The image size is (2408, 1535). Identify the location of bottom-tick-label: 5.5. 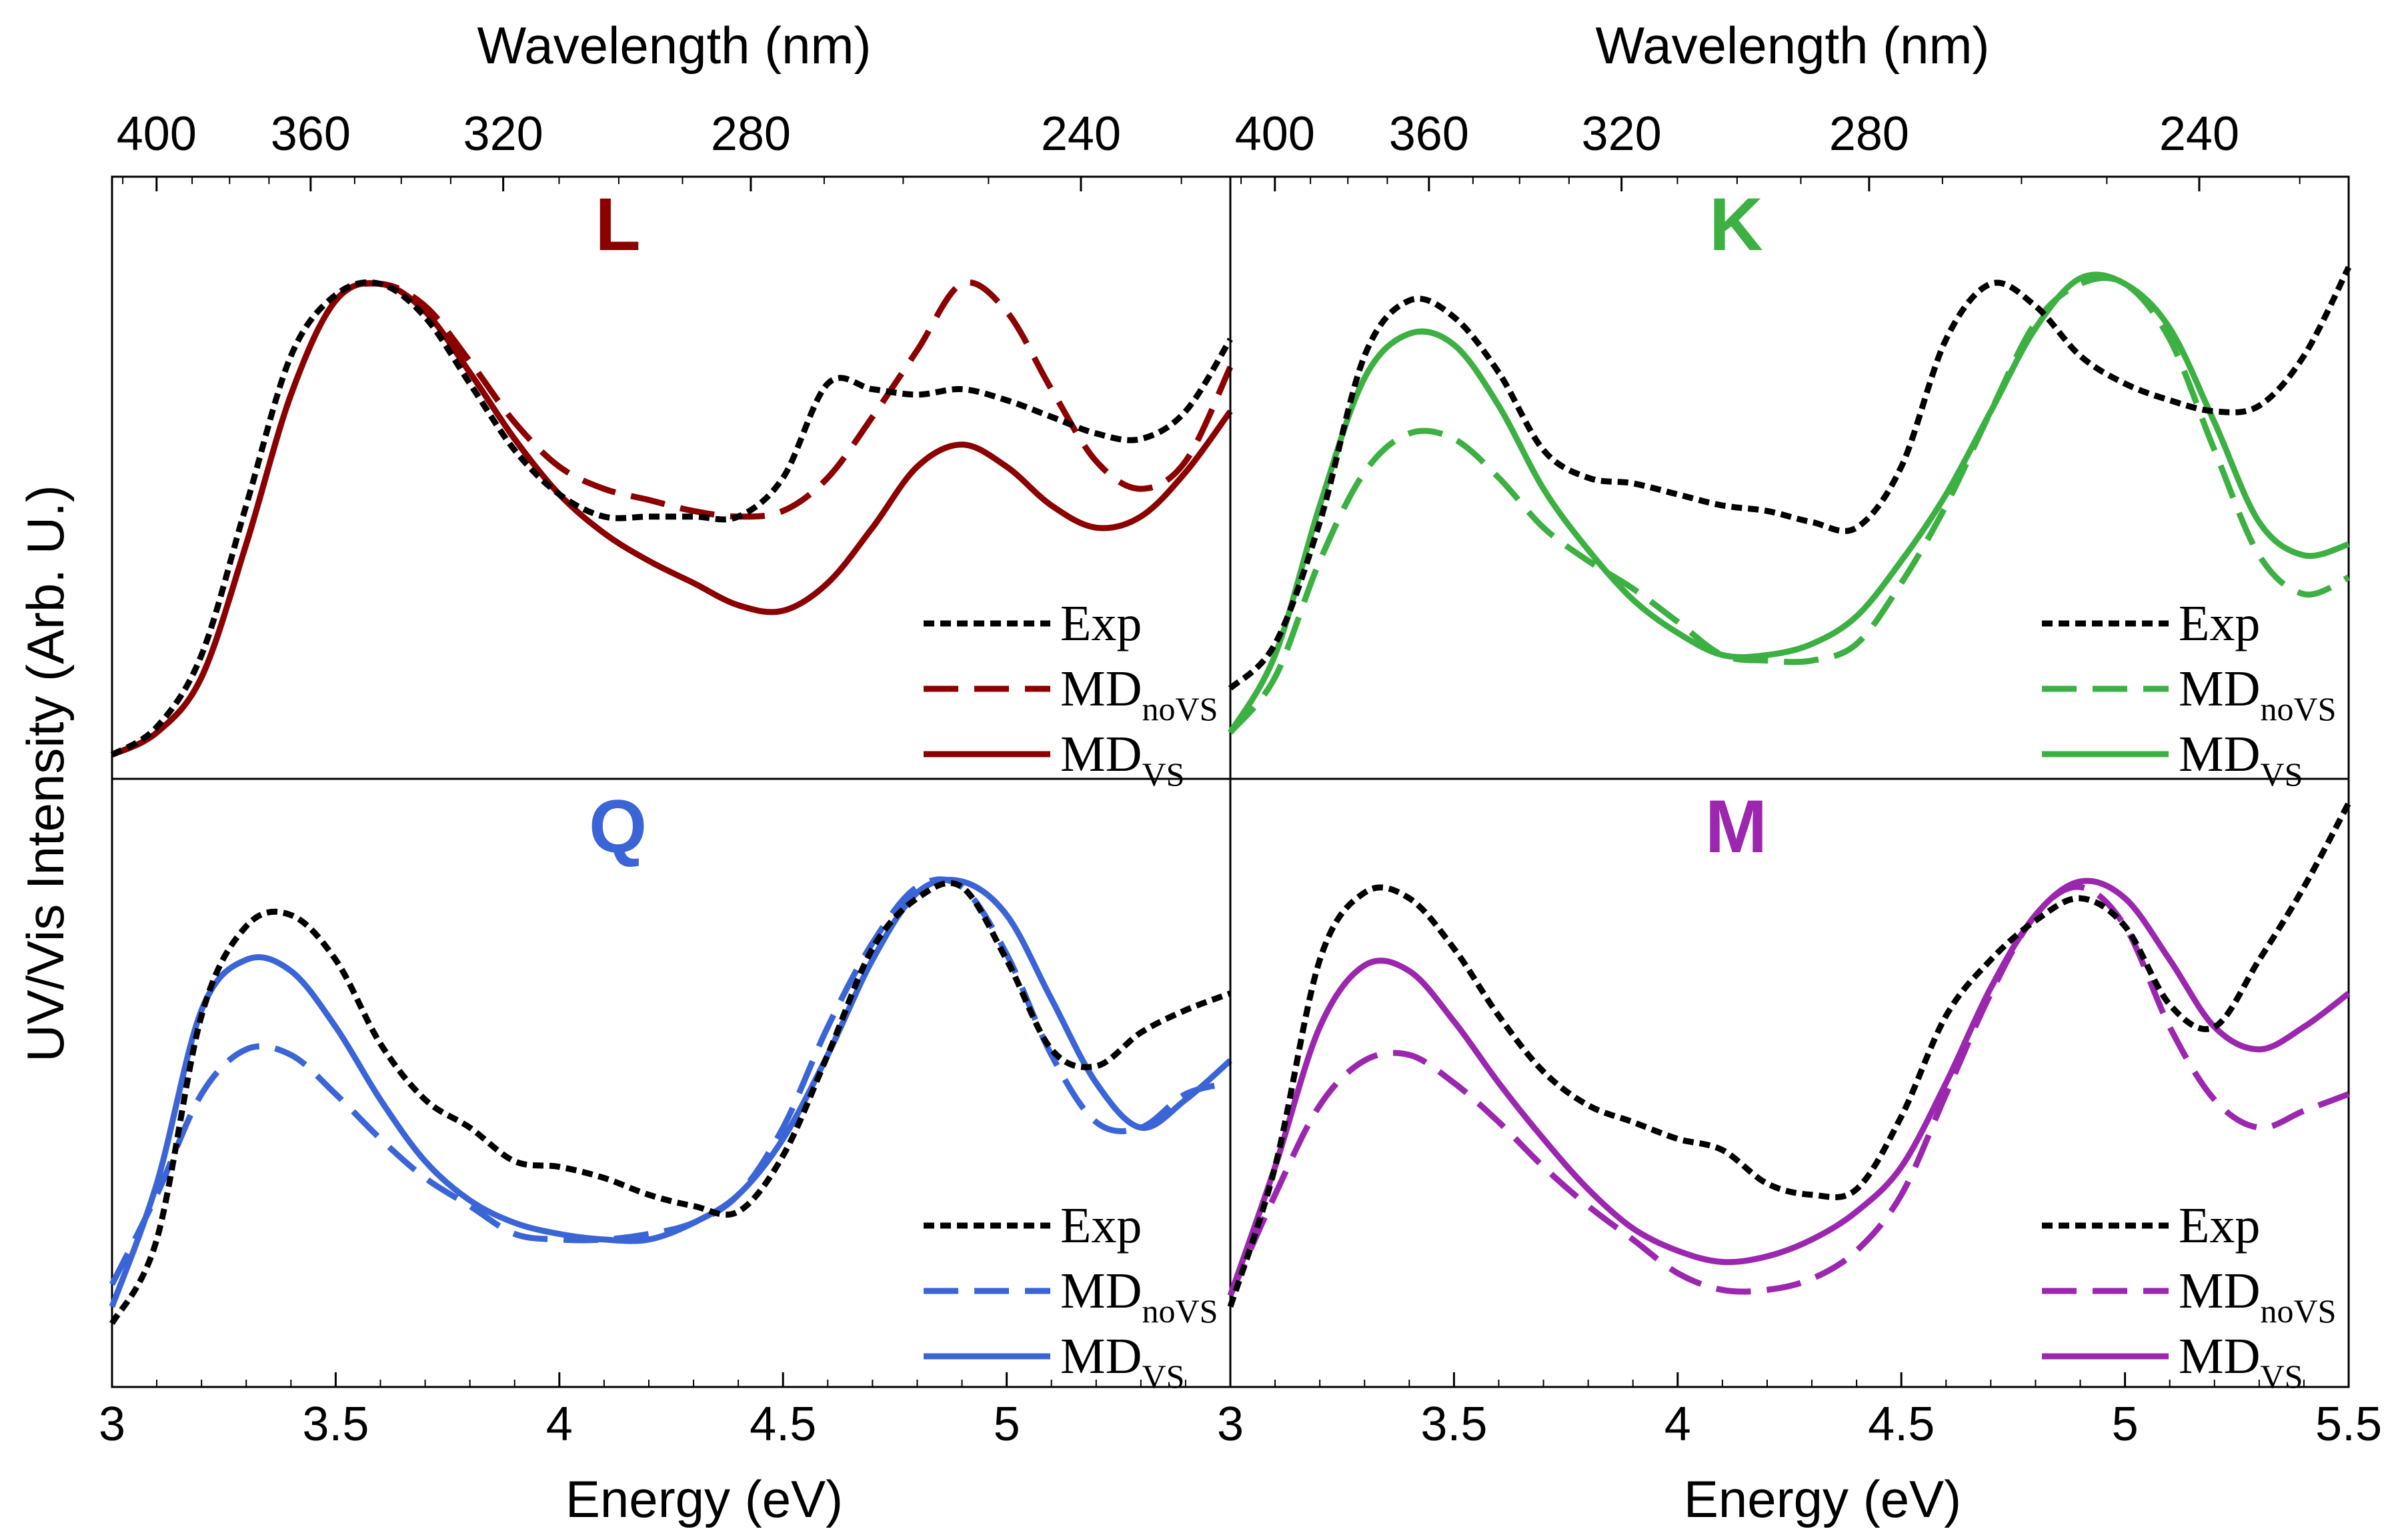
(2349, 1425).